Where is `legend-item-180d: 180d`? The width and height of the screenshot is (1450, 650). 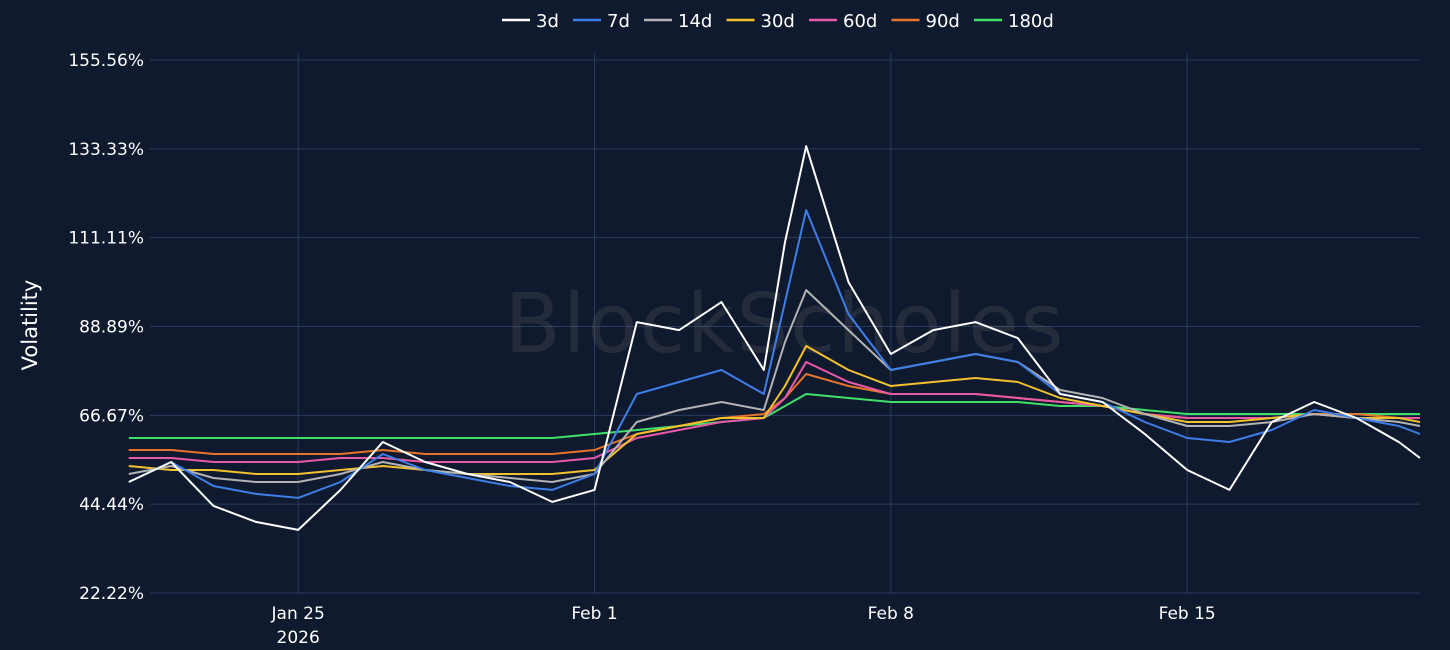
legend-item-180d: 180d is located at coordinates (1014, 21).